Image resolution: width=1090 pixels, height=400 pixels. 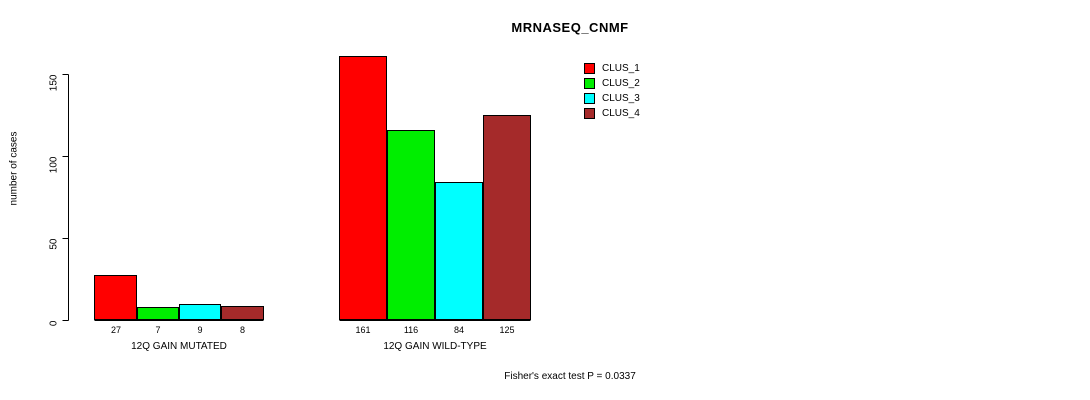 I want to click on bar-value-group2-clus2: 116, so click(x=411, y=330).